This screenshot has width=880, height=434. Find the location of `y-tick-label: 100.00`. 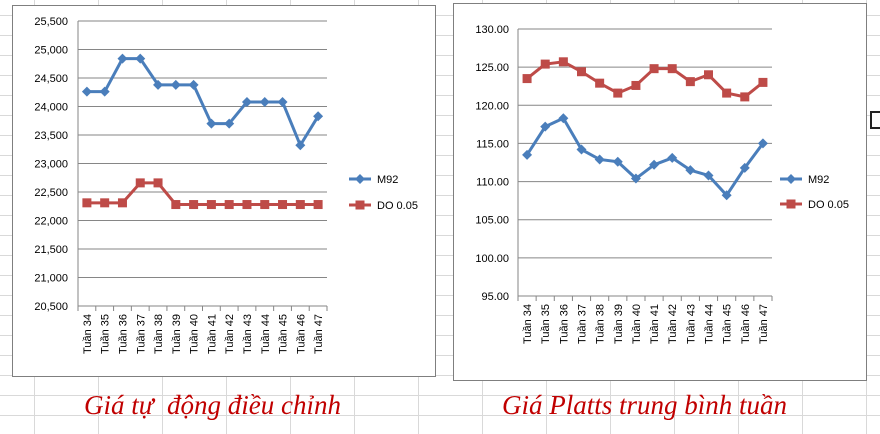

y-tick-label: 100.00 is located at coordinates (492, 259).